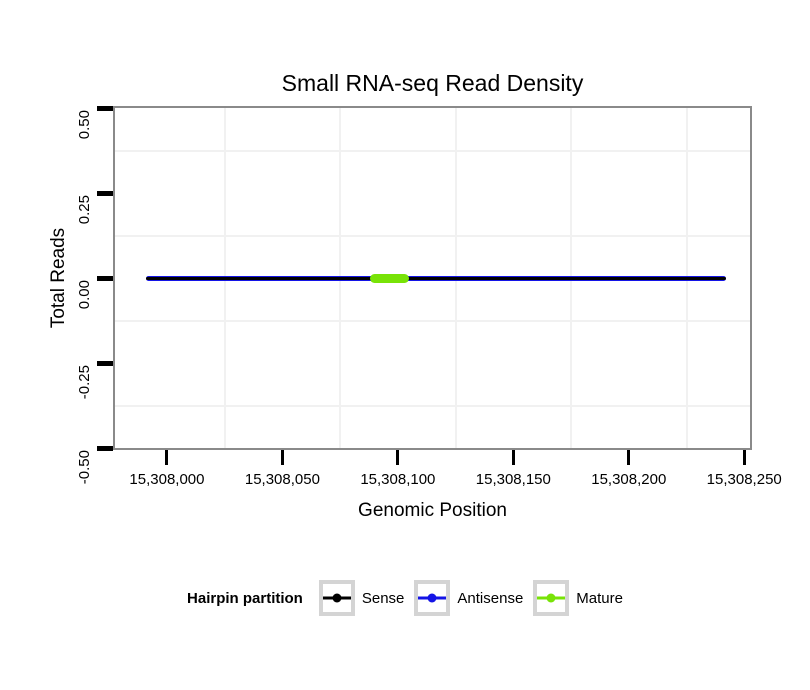  I want to click on y-tick-label: 0.50, so click(84, 125).